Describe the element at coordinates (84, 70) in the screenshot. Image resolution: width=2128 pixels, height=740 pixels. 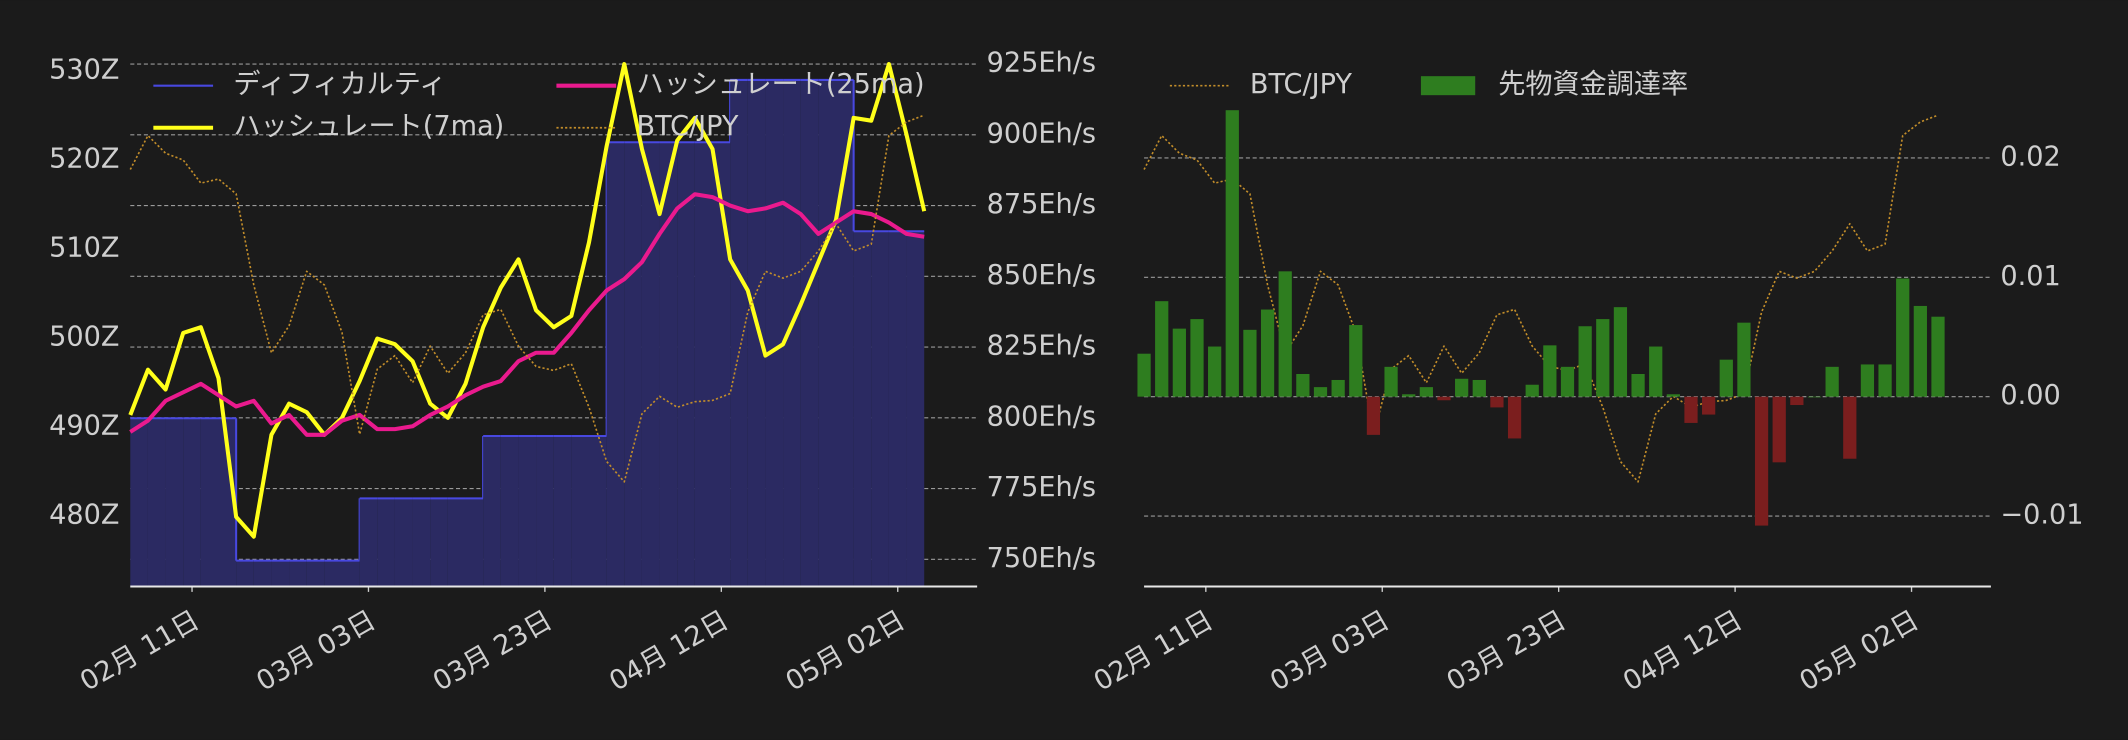
I see `y-tick-label: 530Z` at that location.